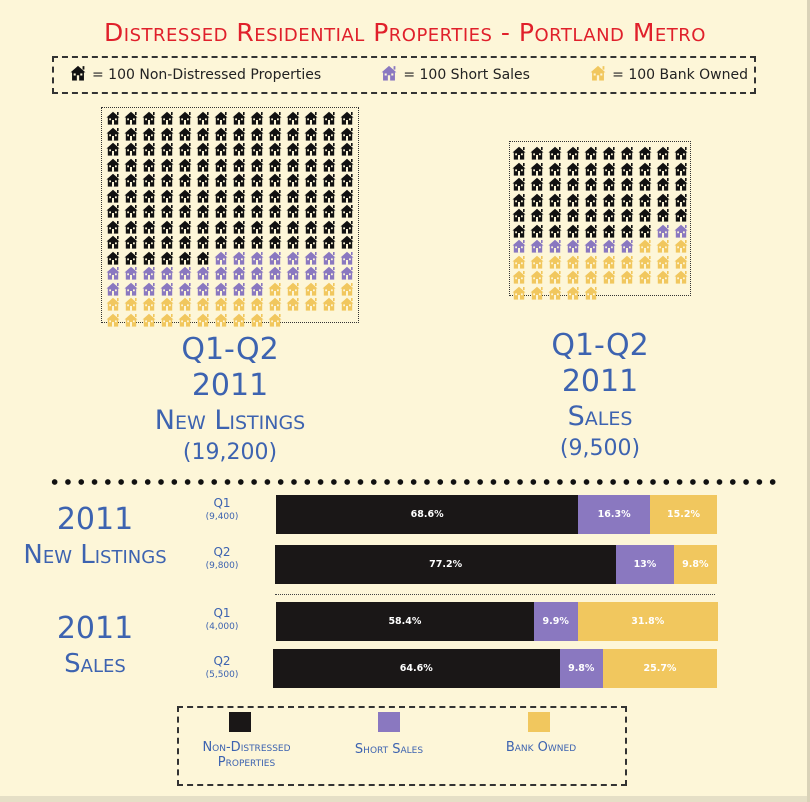  I want to click on bar-segment-non-distressed: 68.6%, so click(427, 514).